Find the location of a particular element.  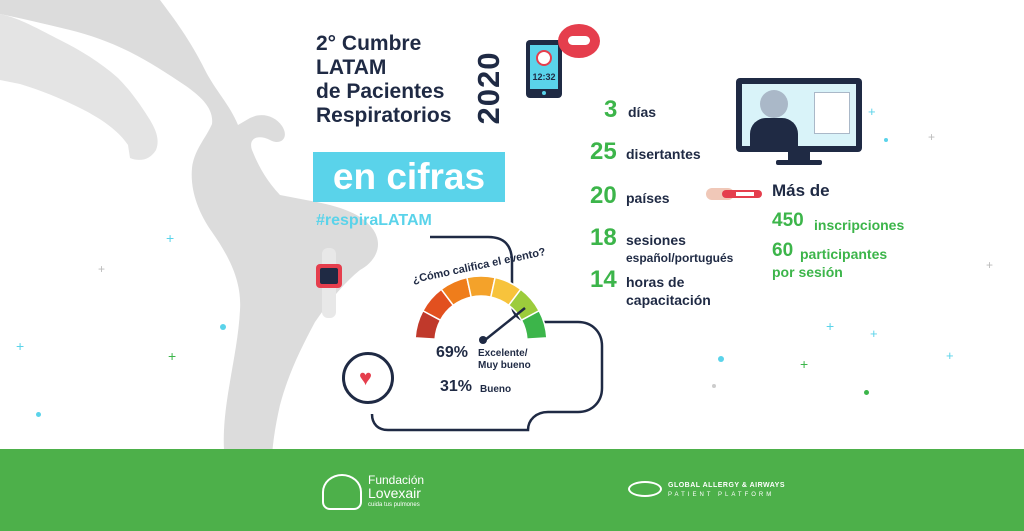

stat-value: 18 is located at coordinates (603, 237).